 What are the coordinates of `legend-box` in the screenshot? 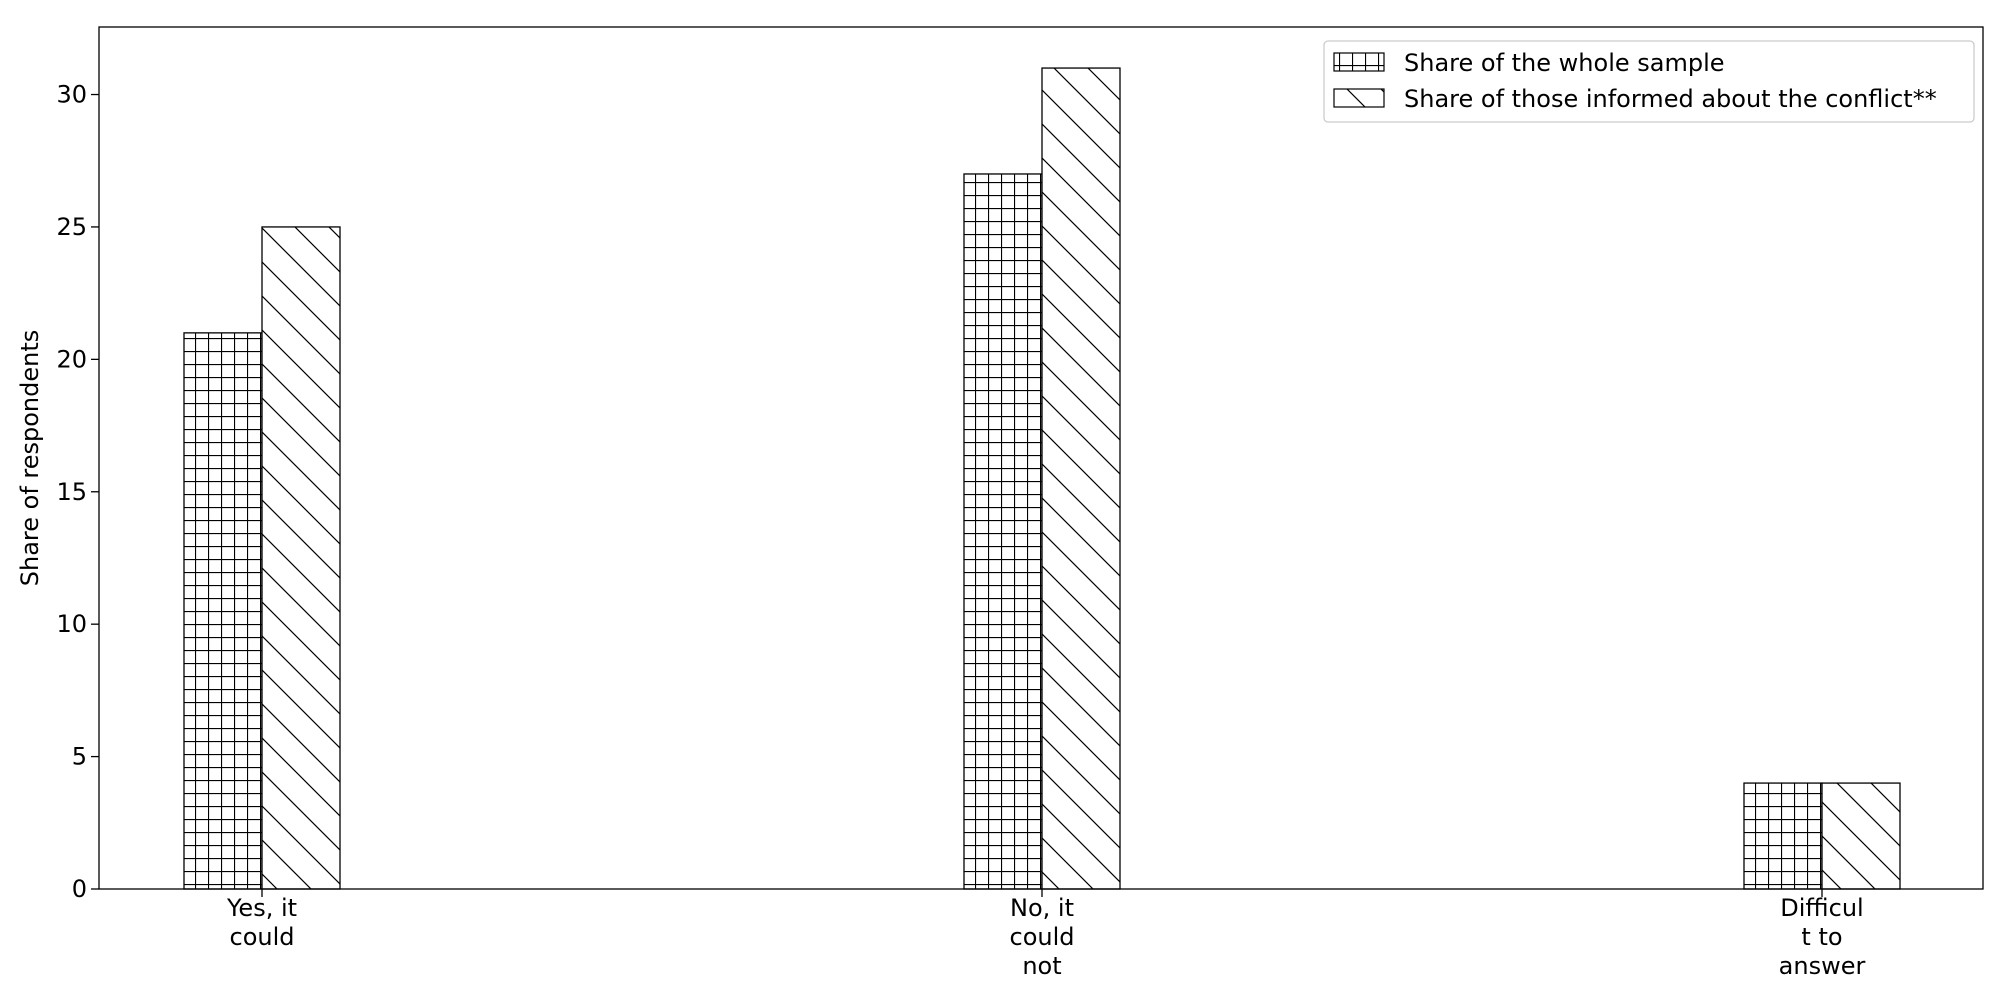 It's located at (1649, 81).